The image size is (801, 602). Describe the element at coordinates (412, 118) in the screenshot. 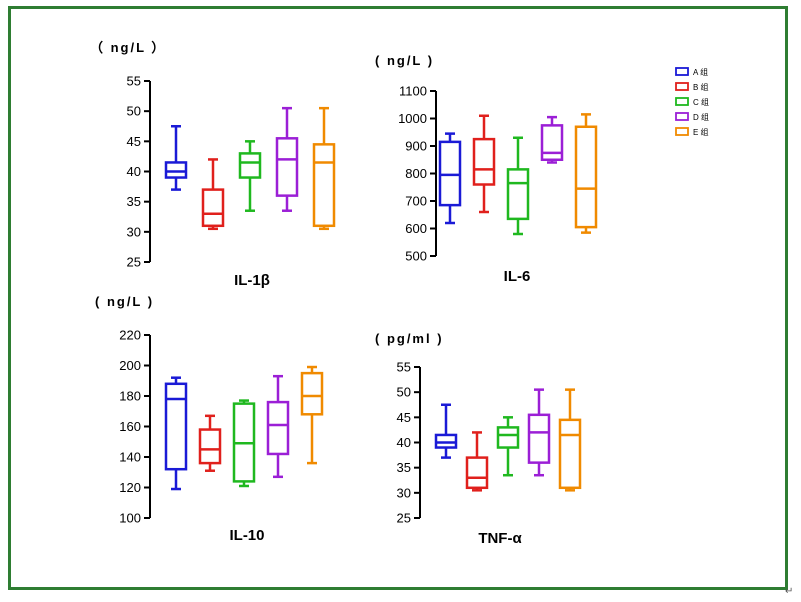

I see `y-tick-label: 1000` at that location.